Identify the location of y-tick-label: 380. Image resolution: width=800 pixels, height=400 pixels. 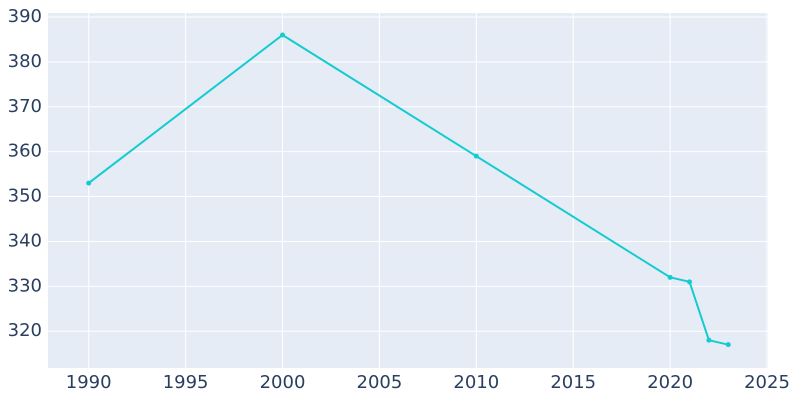
(25, 61).